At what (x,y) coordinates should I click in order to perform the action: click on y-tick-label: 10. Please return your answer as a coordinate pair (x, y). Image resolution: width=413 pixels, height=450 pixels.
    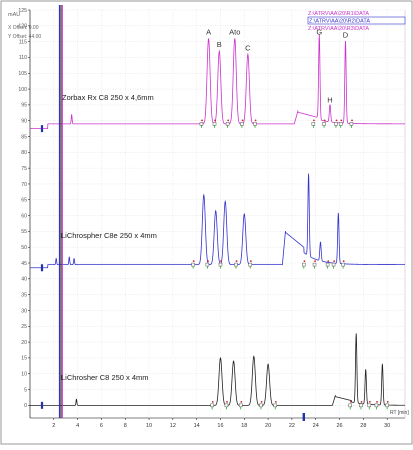
    Looking at the image, I should click on (24, 375).